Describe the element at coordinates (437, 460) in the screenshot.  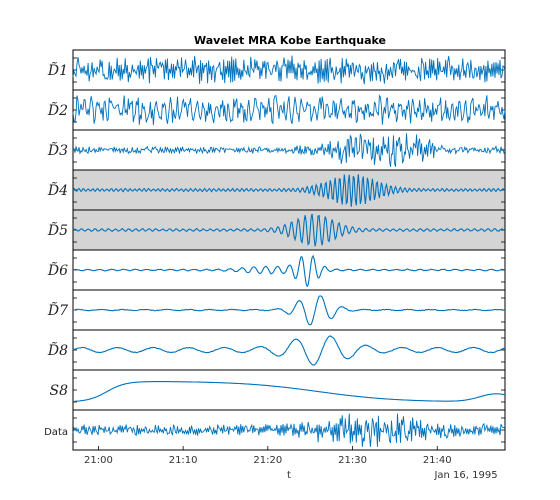
I see `x-tick-label: 21:40` at that location.